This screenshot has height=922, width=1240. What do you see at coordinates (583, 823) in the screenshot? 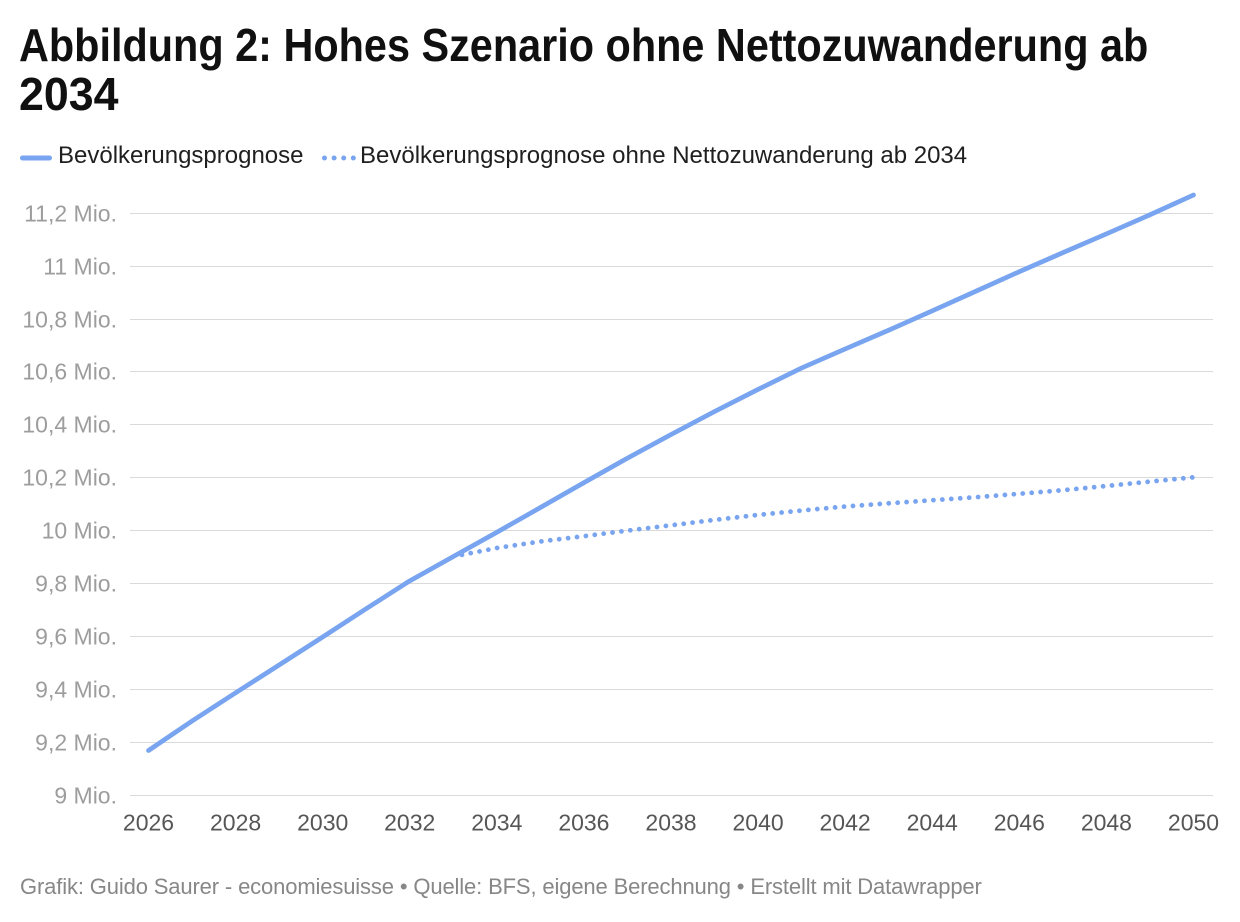
I see `svg-text: 2036` at bounding box center [583, 823].